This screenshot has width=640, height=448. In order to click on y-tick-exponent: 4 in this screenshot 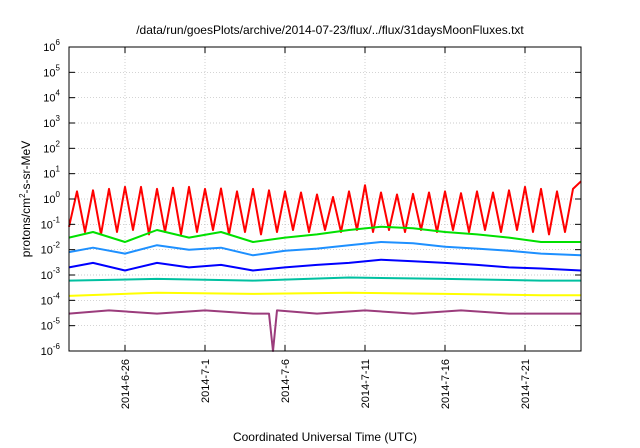, I will do `click(58, 93)`.